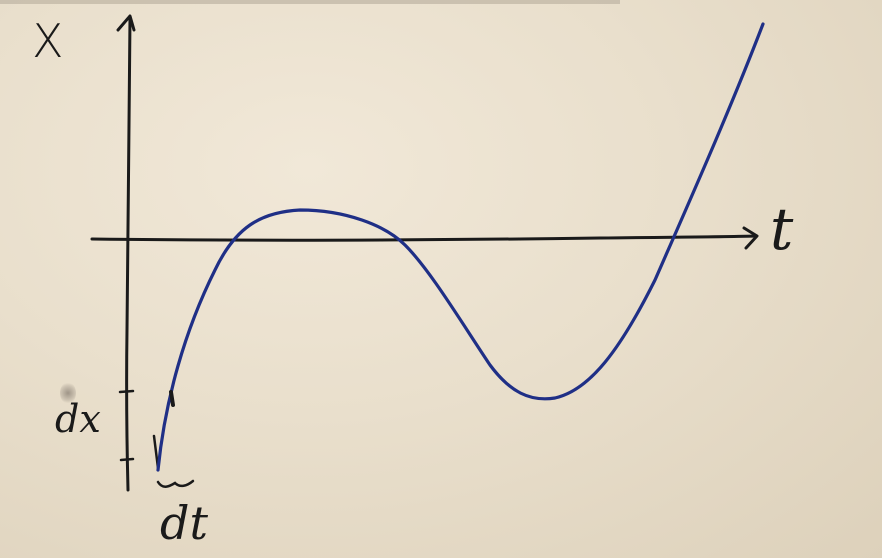 This screenshot has height=558, width=882. Describe the element at coordinates (750, 238) in the screenshot. I see `horizontal-axis-arrowhead` at that location.